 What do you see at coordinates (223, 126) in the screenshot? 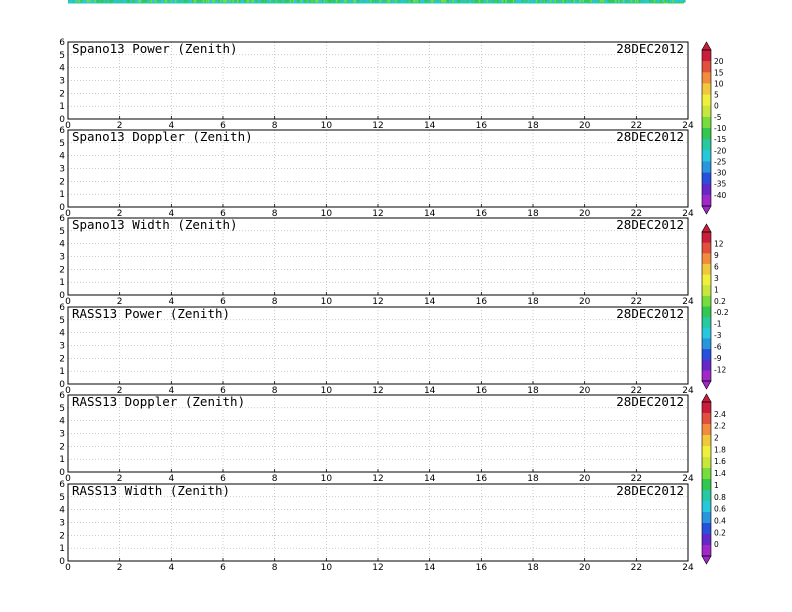
I see `x-tick-label: 6` at bounding box center [223, 126].